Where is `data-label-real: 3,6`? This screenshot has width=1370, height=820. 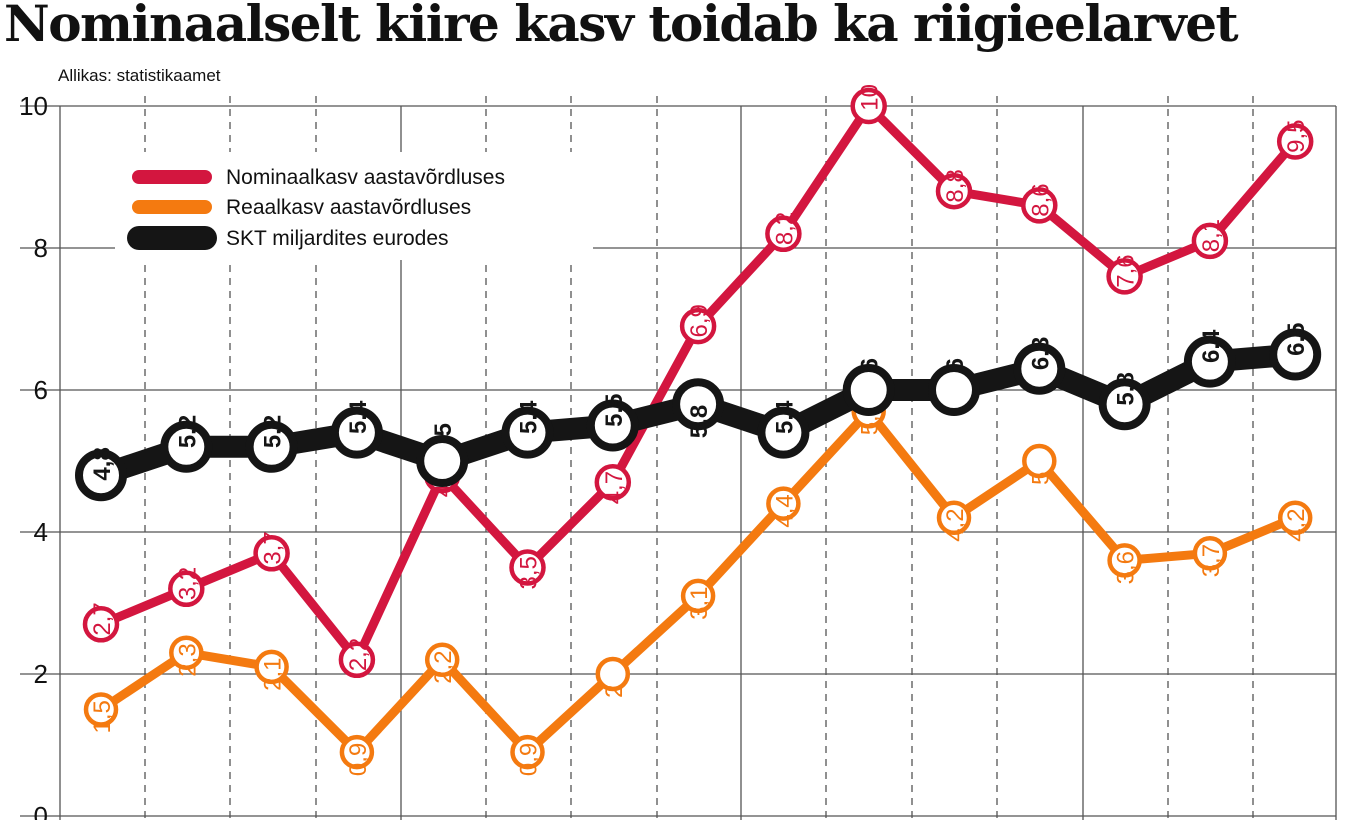
data-label-real: 3,6 is located at coordinates (1126, 567).